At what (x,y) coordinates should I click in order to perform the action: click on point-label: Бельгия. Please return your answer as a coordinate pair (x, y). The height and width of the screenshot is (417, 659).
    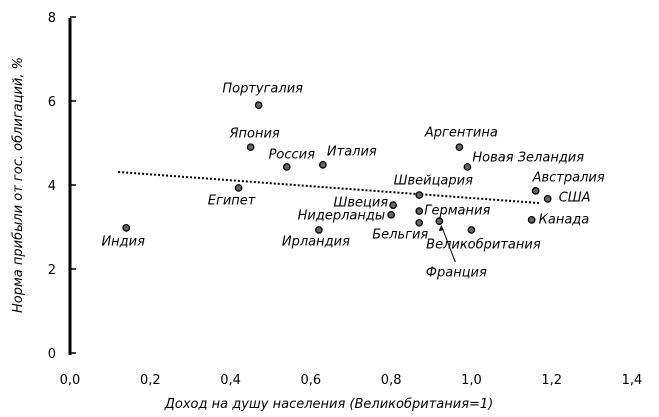
    Looking at the image, I should click on (400, 234).